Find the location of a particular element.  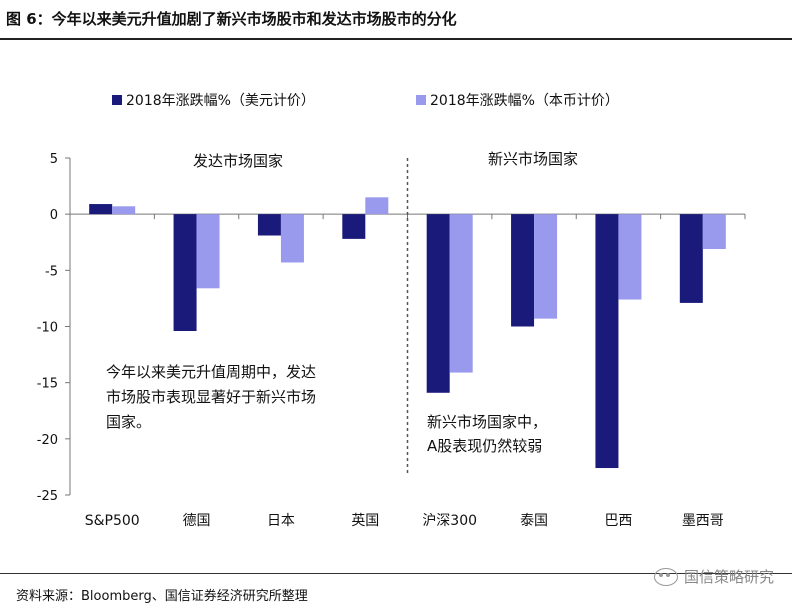

annotation-developed-line: 今年以来美元升值周期中，发达 is located at coordinates (211, 372).